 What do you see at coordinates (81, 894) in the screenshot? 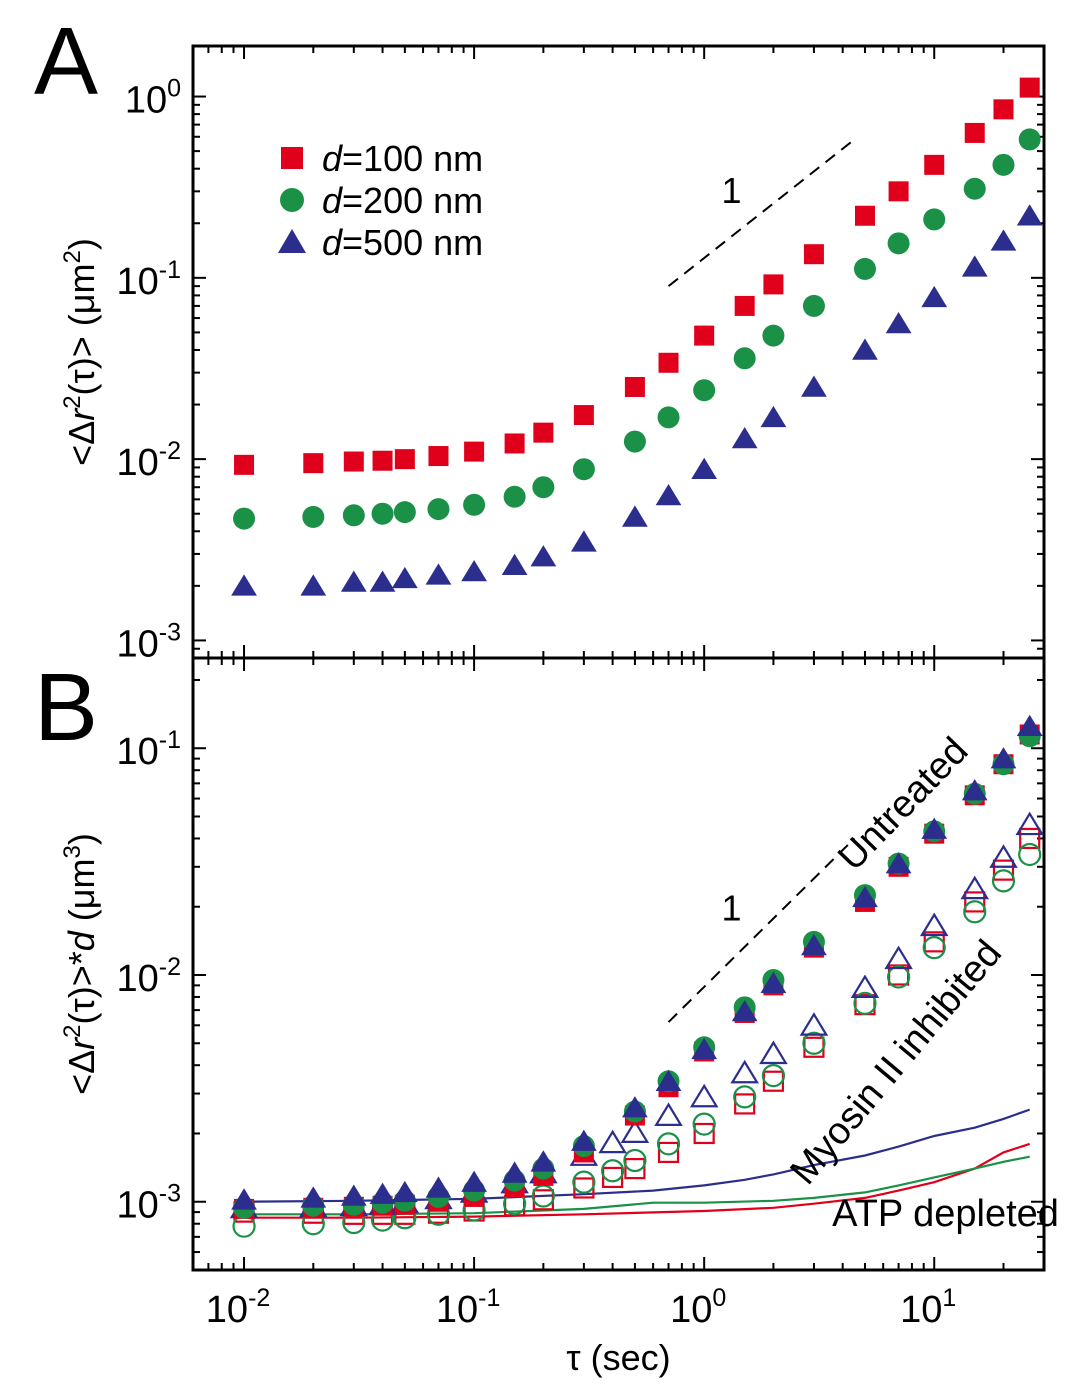
I see `ylabel-part: (μm` at bounding box center [81, 894].